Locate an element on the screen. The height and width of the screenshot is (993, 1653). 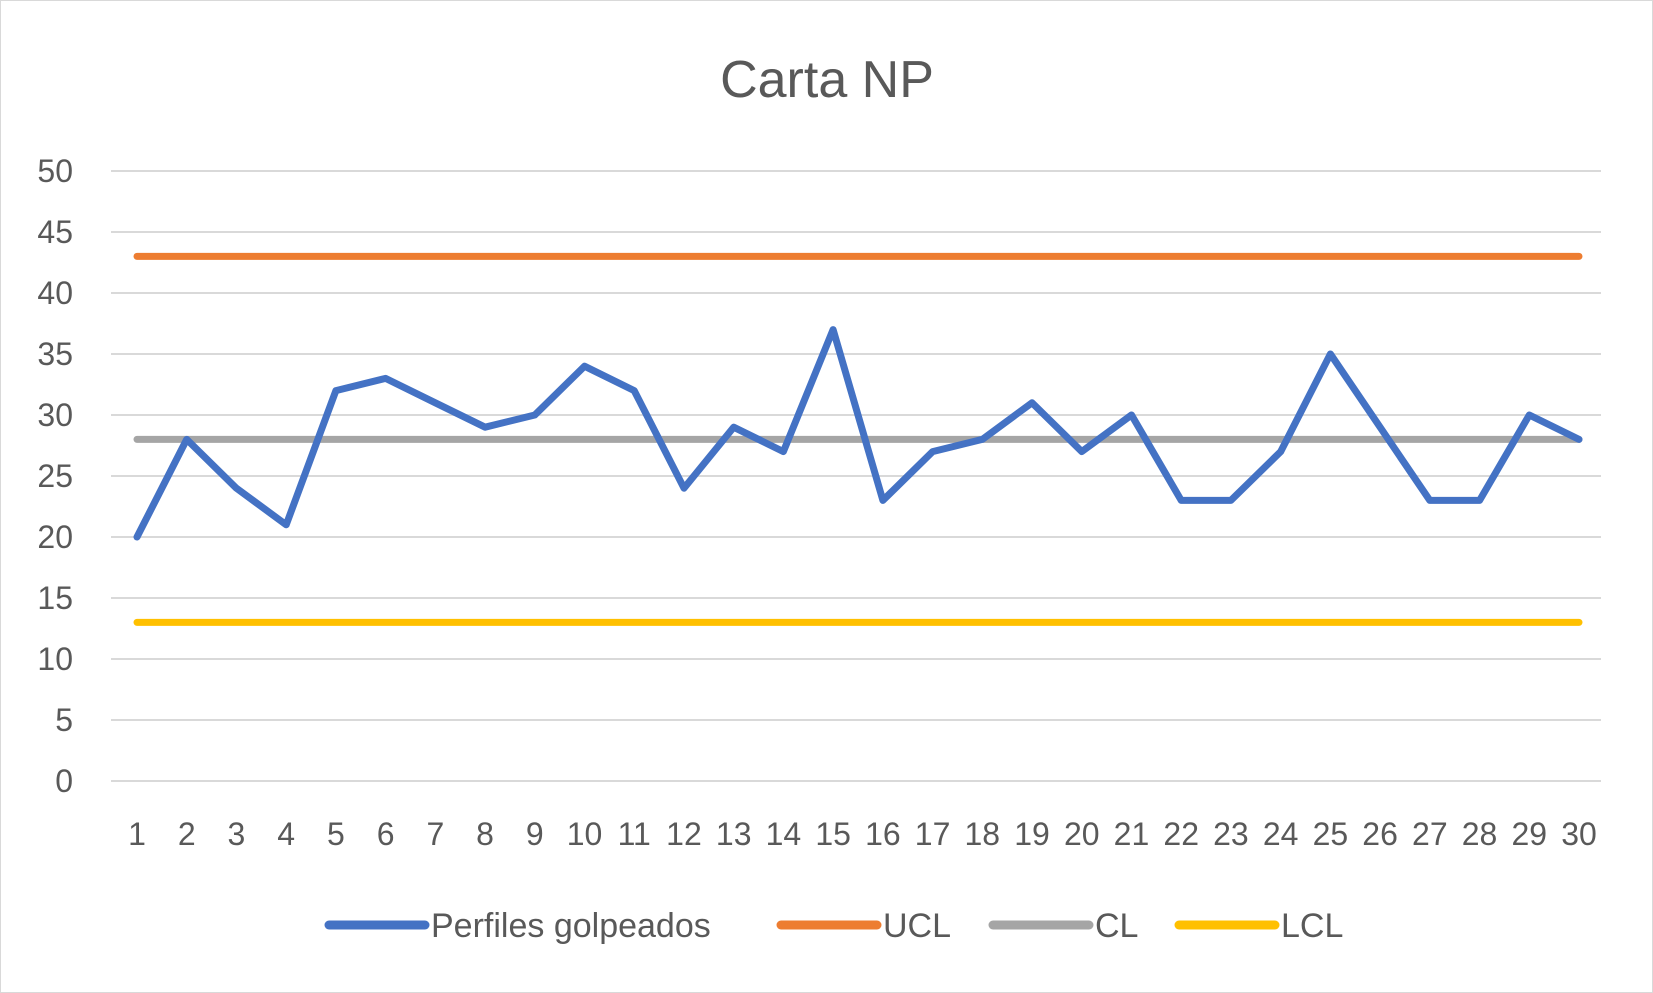
y-tick-label-10: 10 is located at coordinates (55, 659).